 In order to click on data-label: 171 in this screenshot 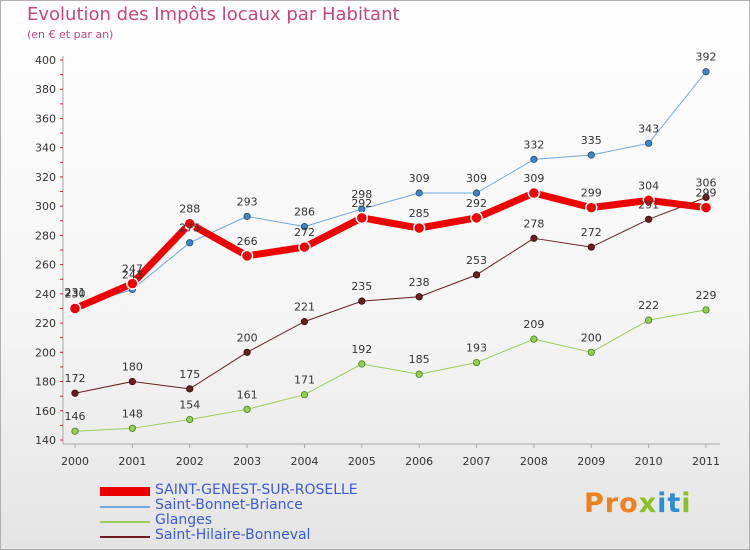, I will do `click(304, 380)`.